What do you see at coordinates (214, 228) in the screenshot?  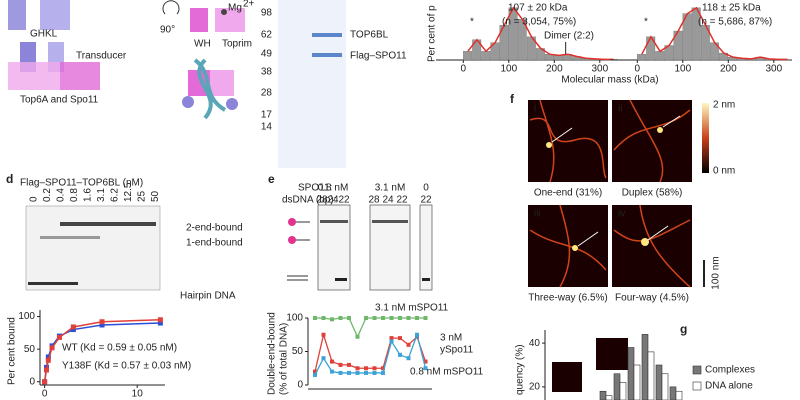 I see `gel-label: 2-end-bound` at bounding box center [214, 228].